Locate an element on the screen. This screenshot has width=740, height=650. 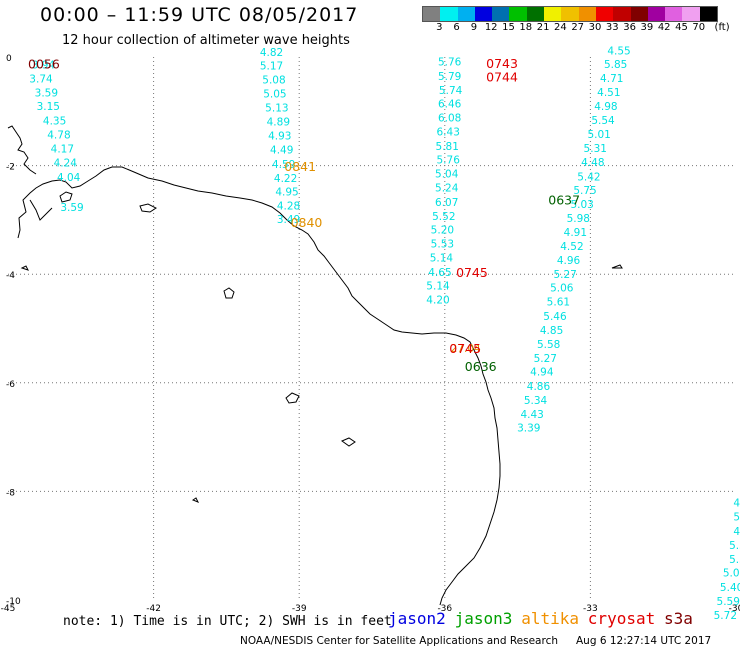
wave-height-label: 5.14 is located at coordinates (438, 286).